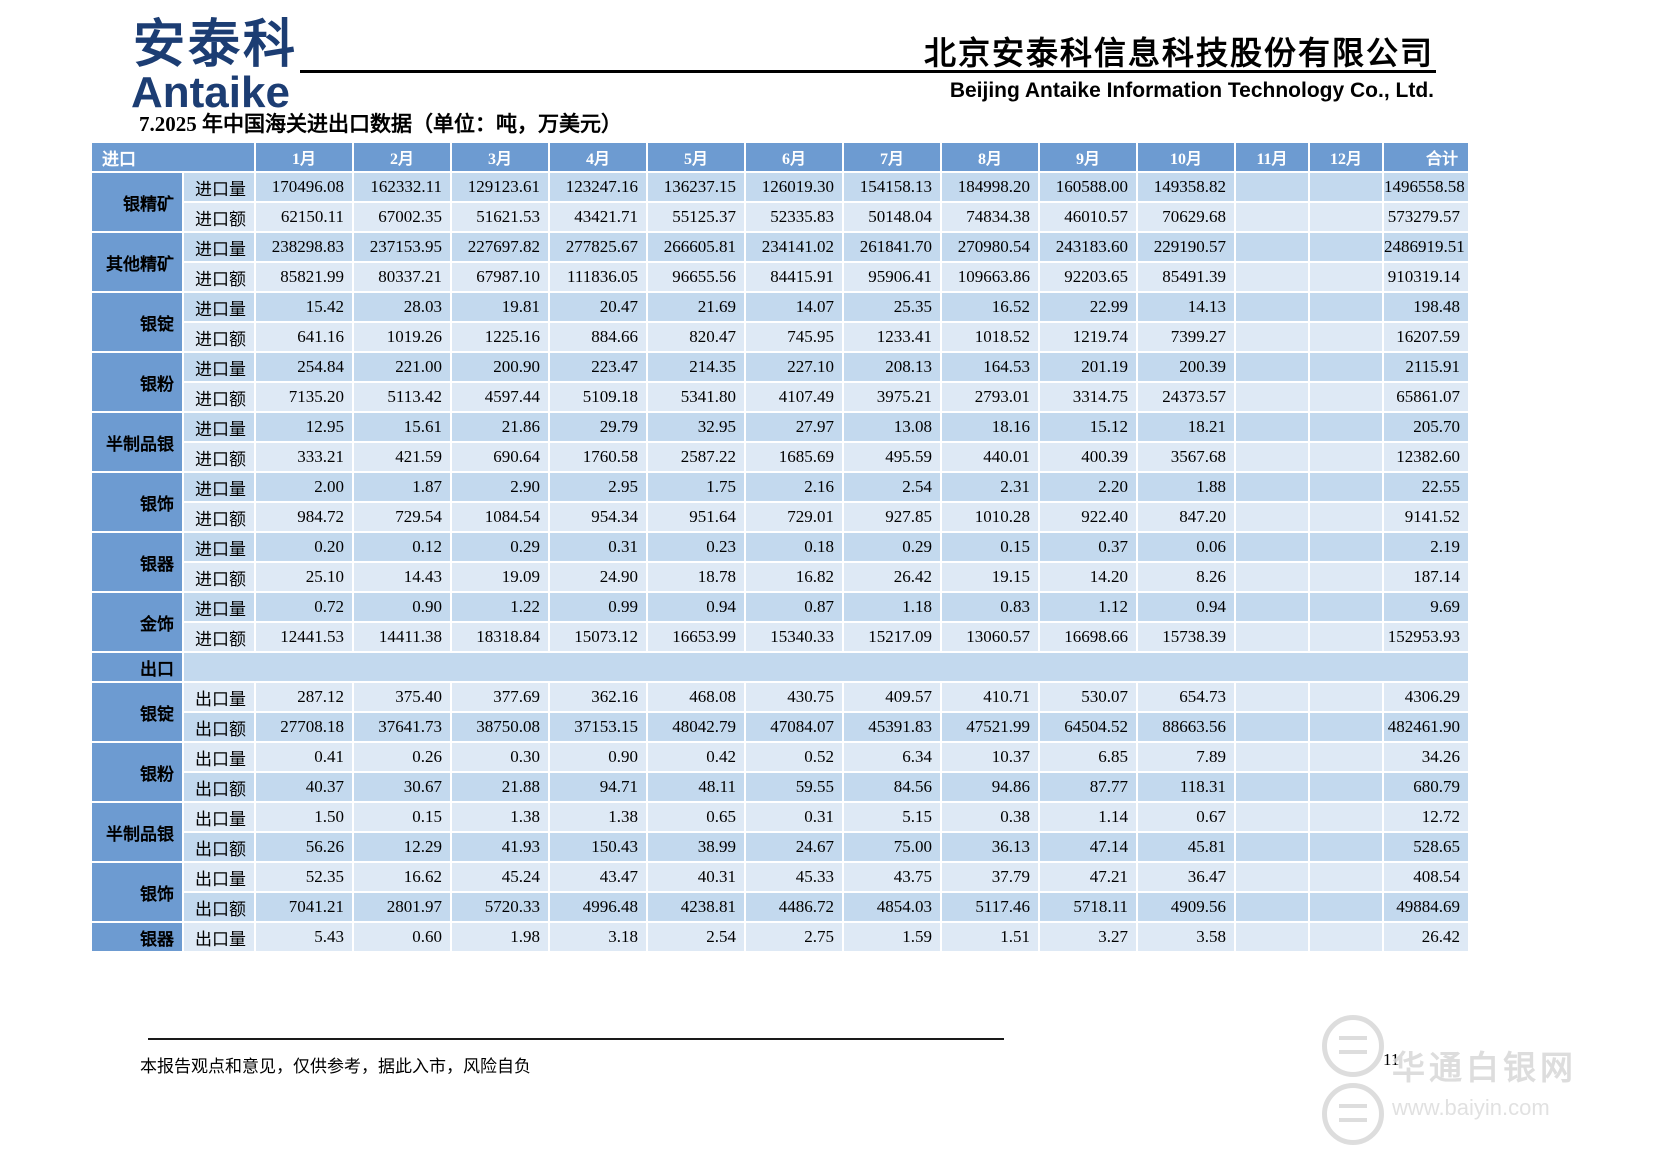  Describe the element at coordinates (826, 667) in the screenshot. I see `section-band` at that location.